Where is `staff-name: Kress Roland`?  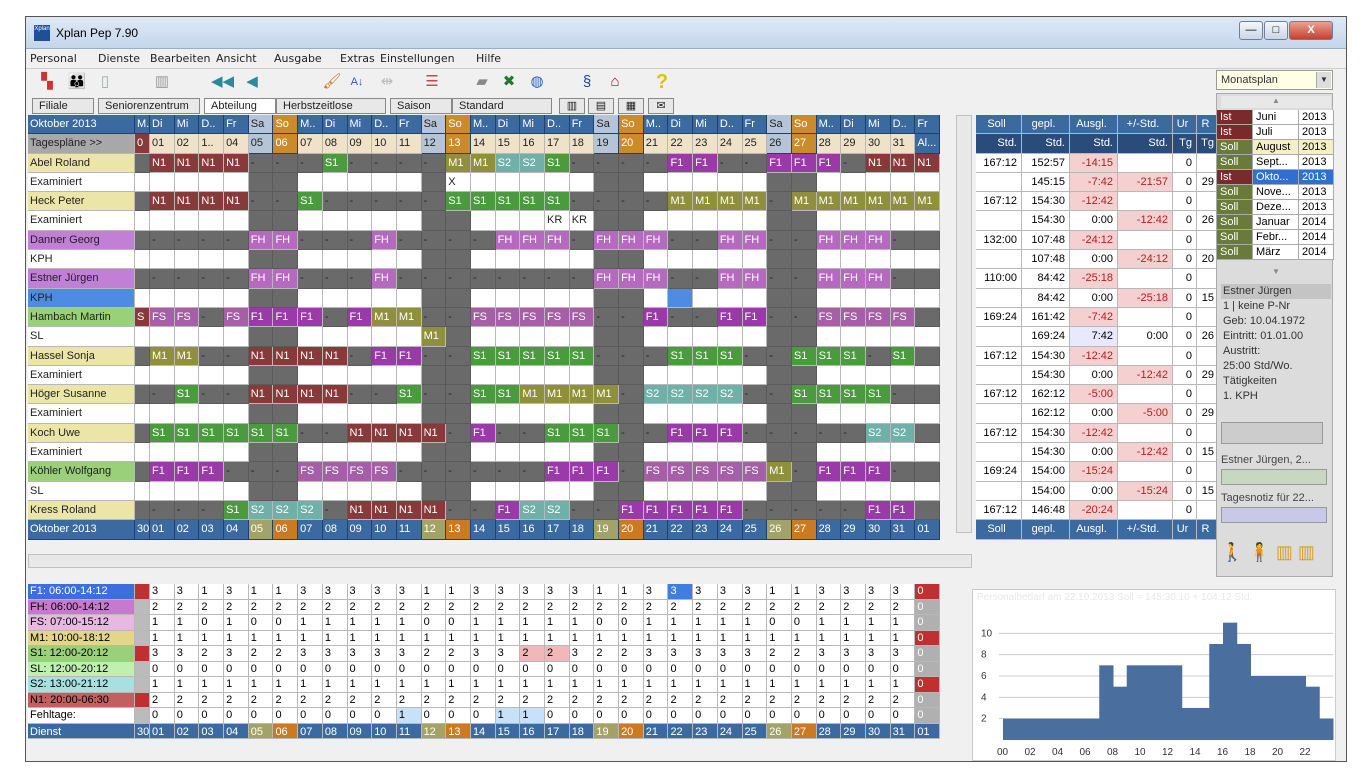 staff-name: Kress Roland is located at coordinates (81, 510).